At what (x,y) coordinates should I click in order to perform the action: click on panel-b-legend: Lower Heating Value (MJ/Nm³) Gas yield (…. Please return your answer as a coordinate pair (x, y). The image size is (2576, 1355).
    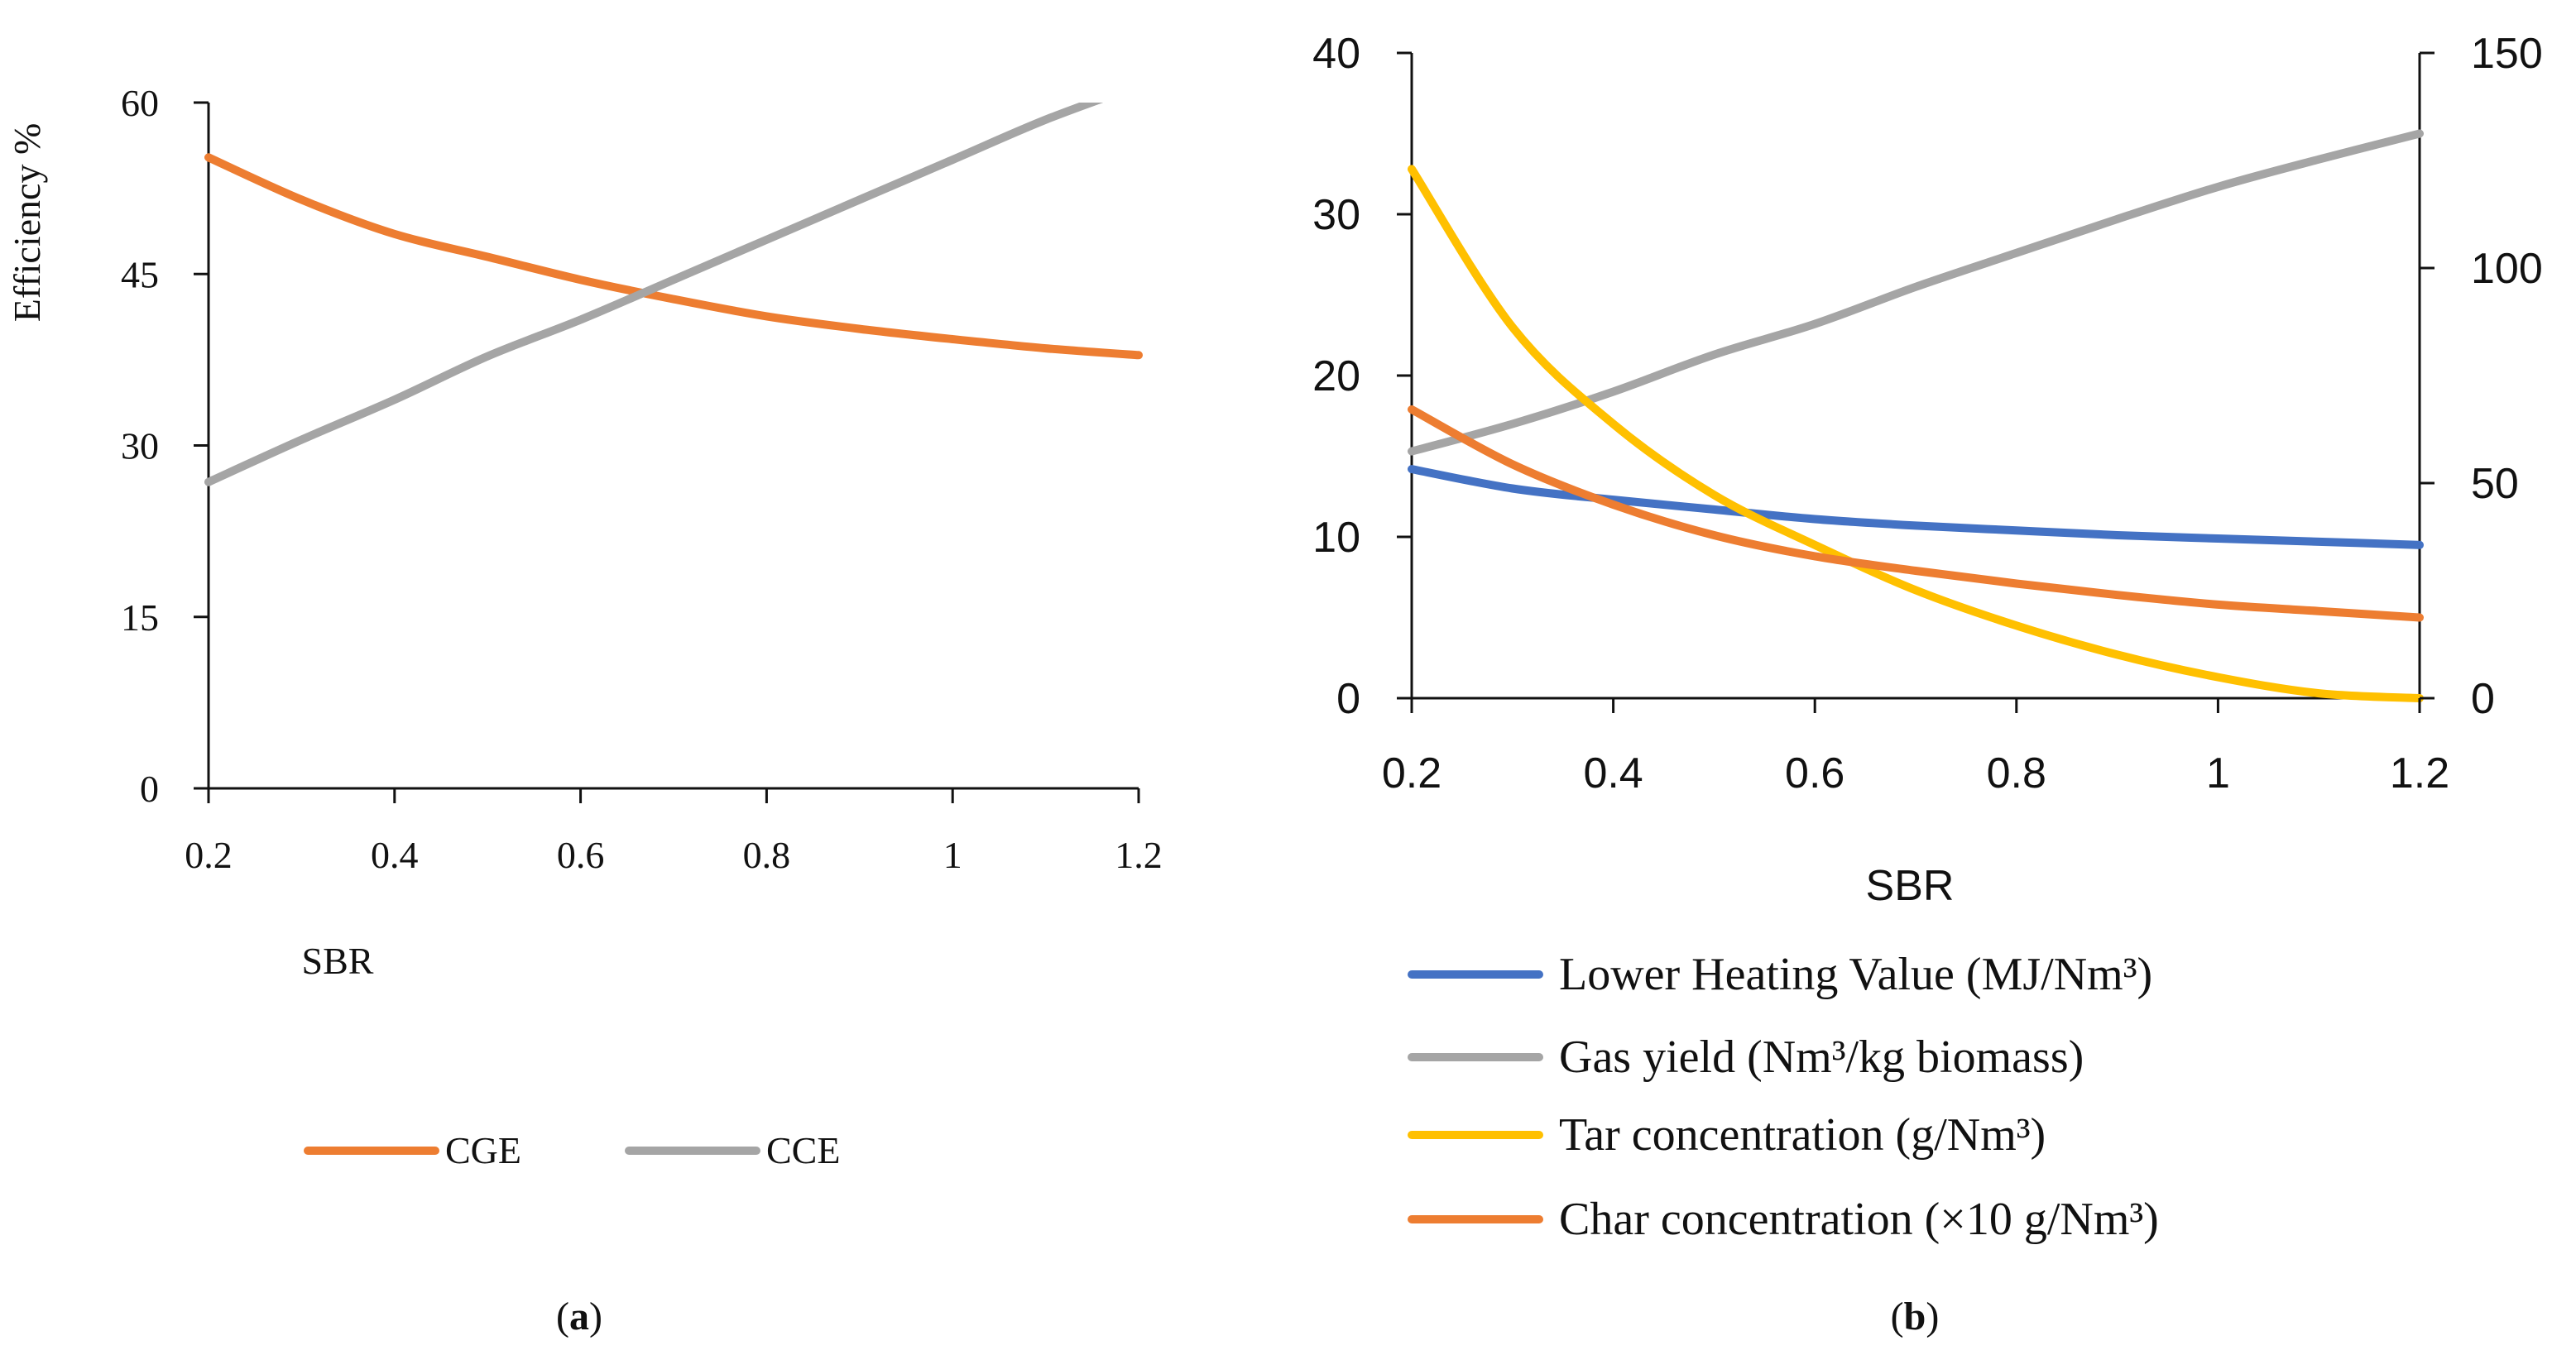
    Looking at the image, I should click on (1784, 1097).